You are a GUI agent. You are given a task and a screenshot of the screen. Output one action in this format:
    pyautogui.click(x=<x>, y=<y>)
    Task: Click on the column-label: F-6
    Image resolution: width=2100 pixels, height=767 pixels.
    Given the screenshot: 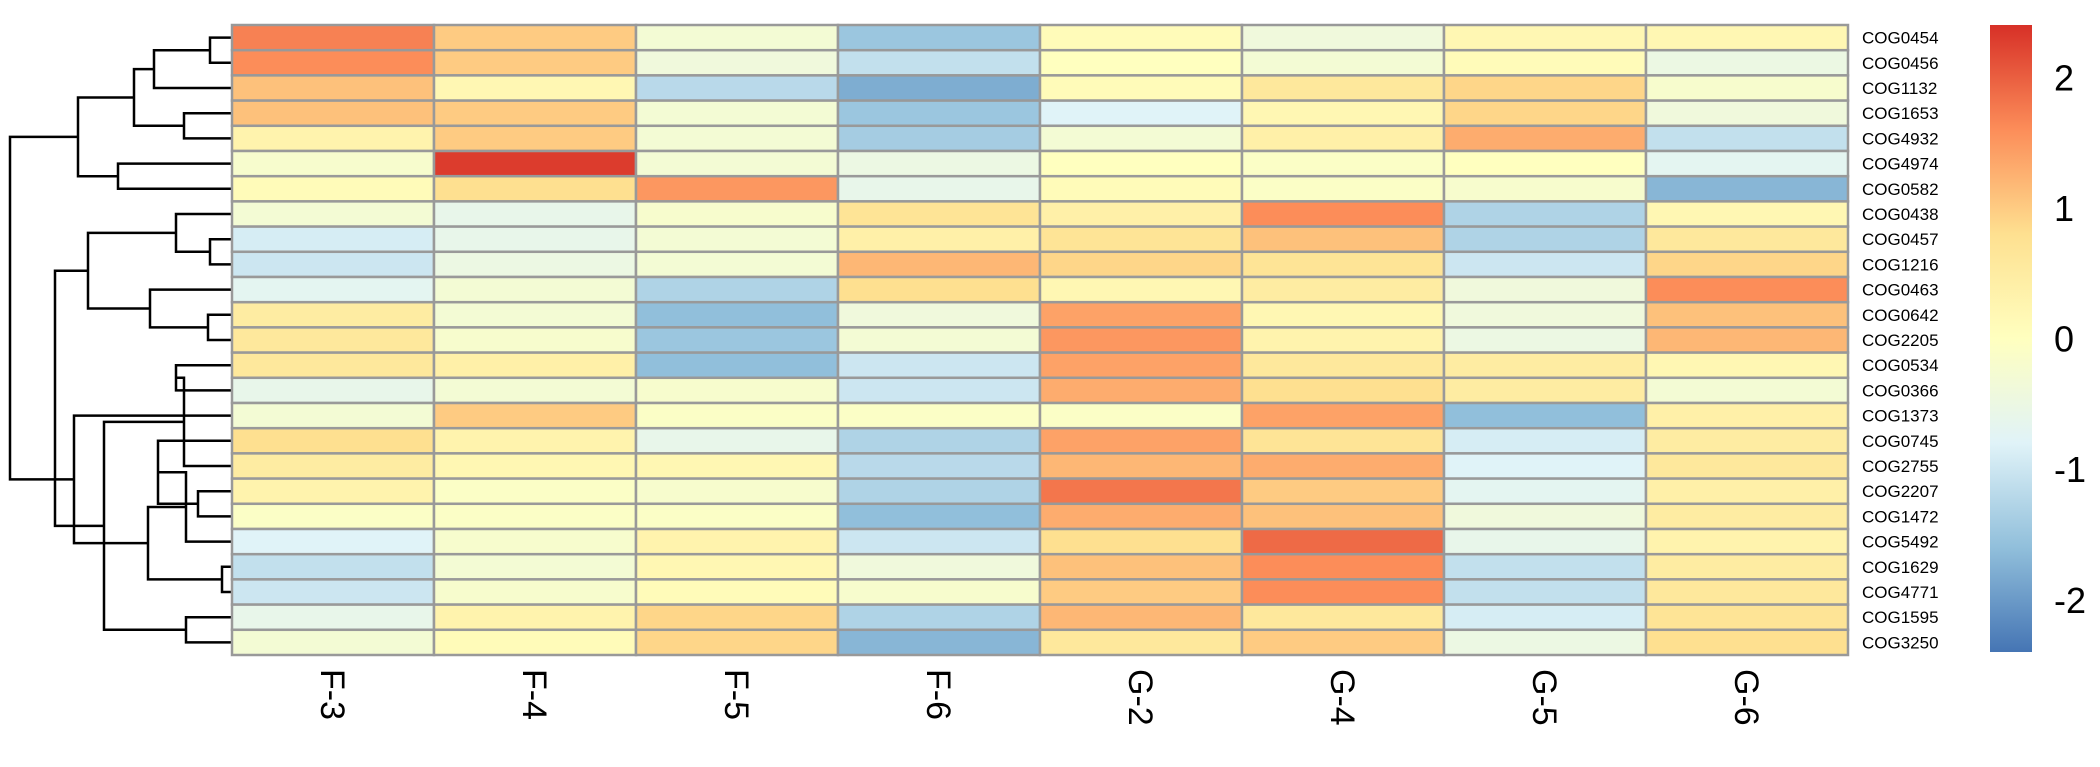 What is the action you would take?
    pyautogui.click(x=938, y=694)
    